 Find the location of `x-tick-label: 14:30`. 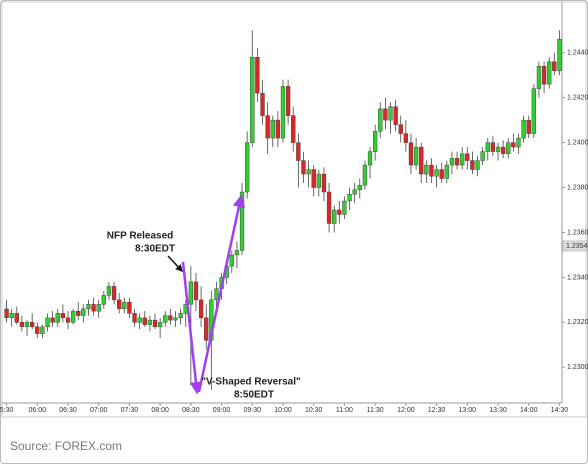

x-tick-label: 14:30 is located at coordinates (560, 410).